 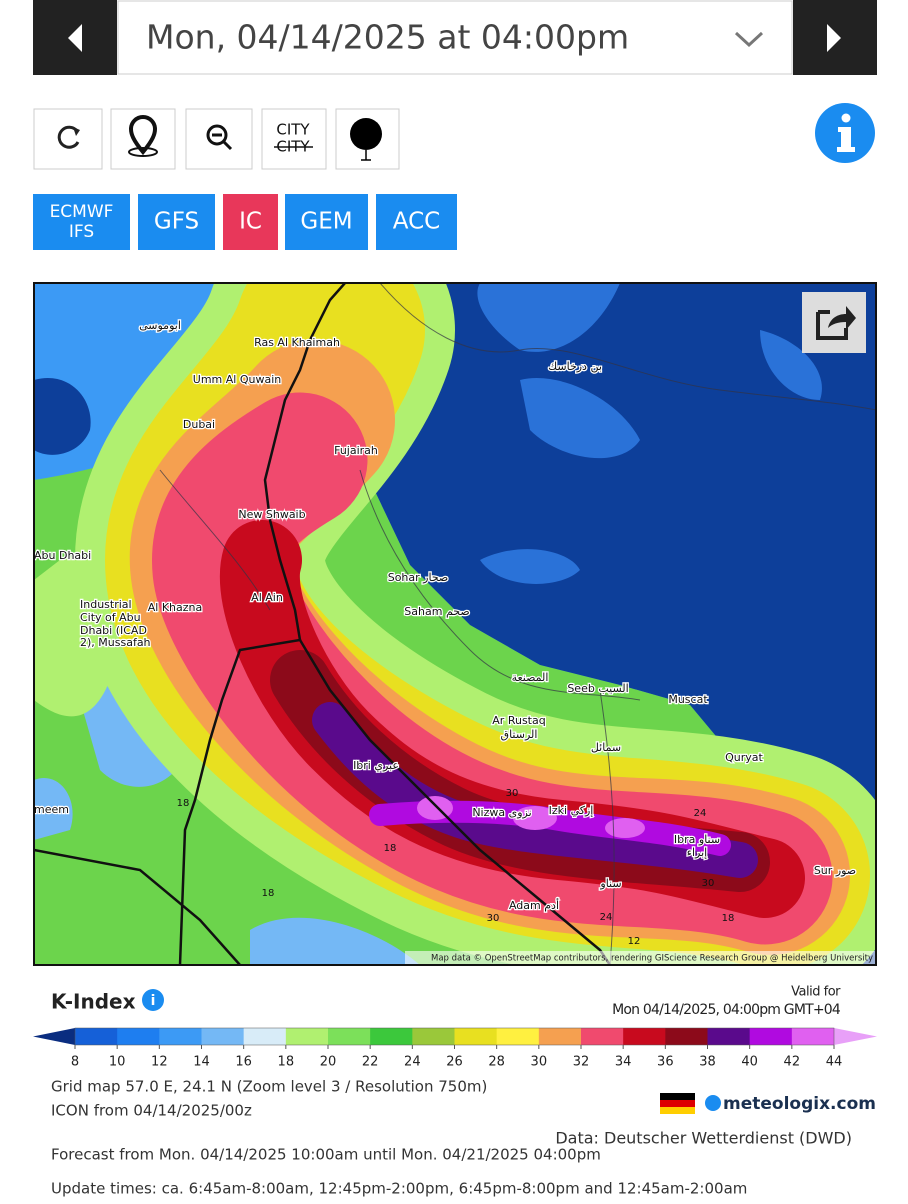 What do you see at coordinates (143, 135) in the screenshot?
I see `location-icon` at bounding box center [143, 135].